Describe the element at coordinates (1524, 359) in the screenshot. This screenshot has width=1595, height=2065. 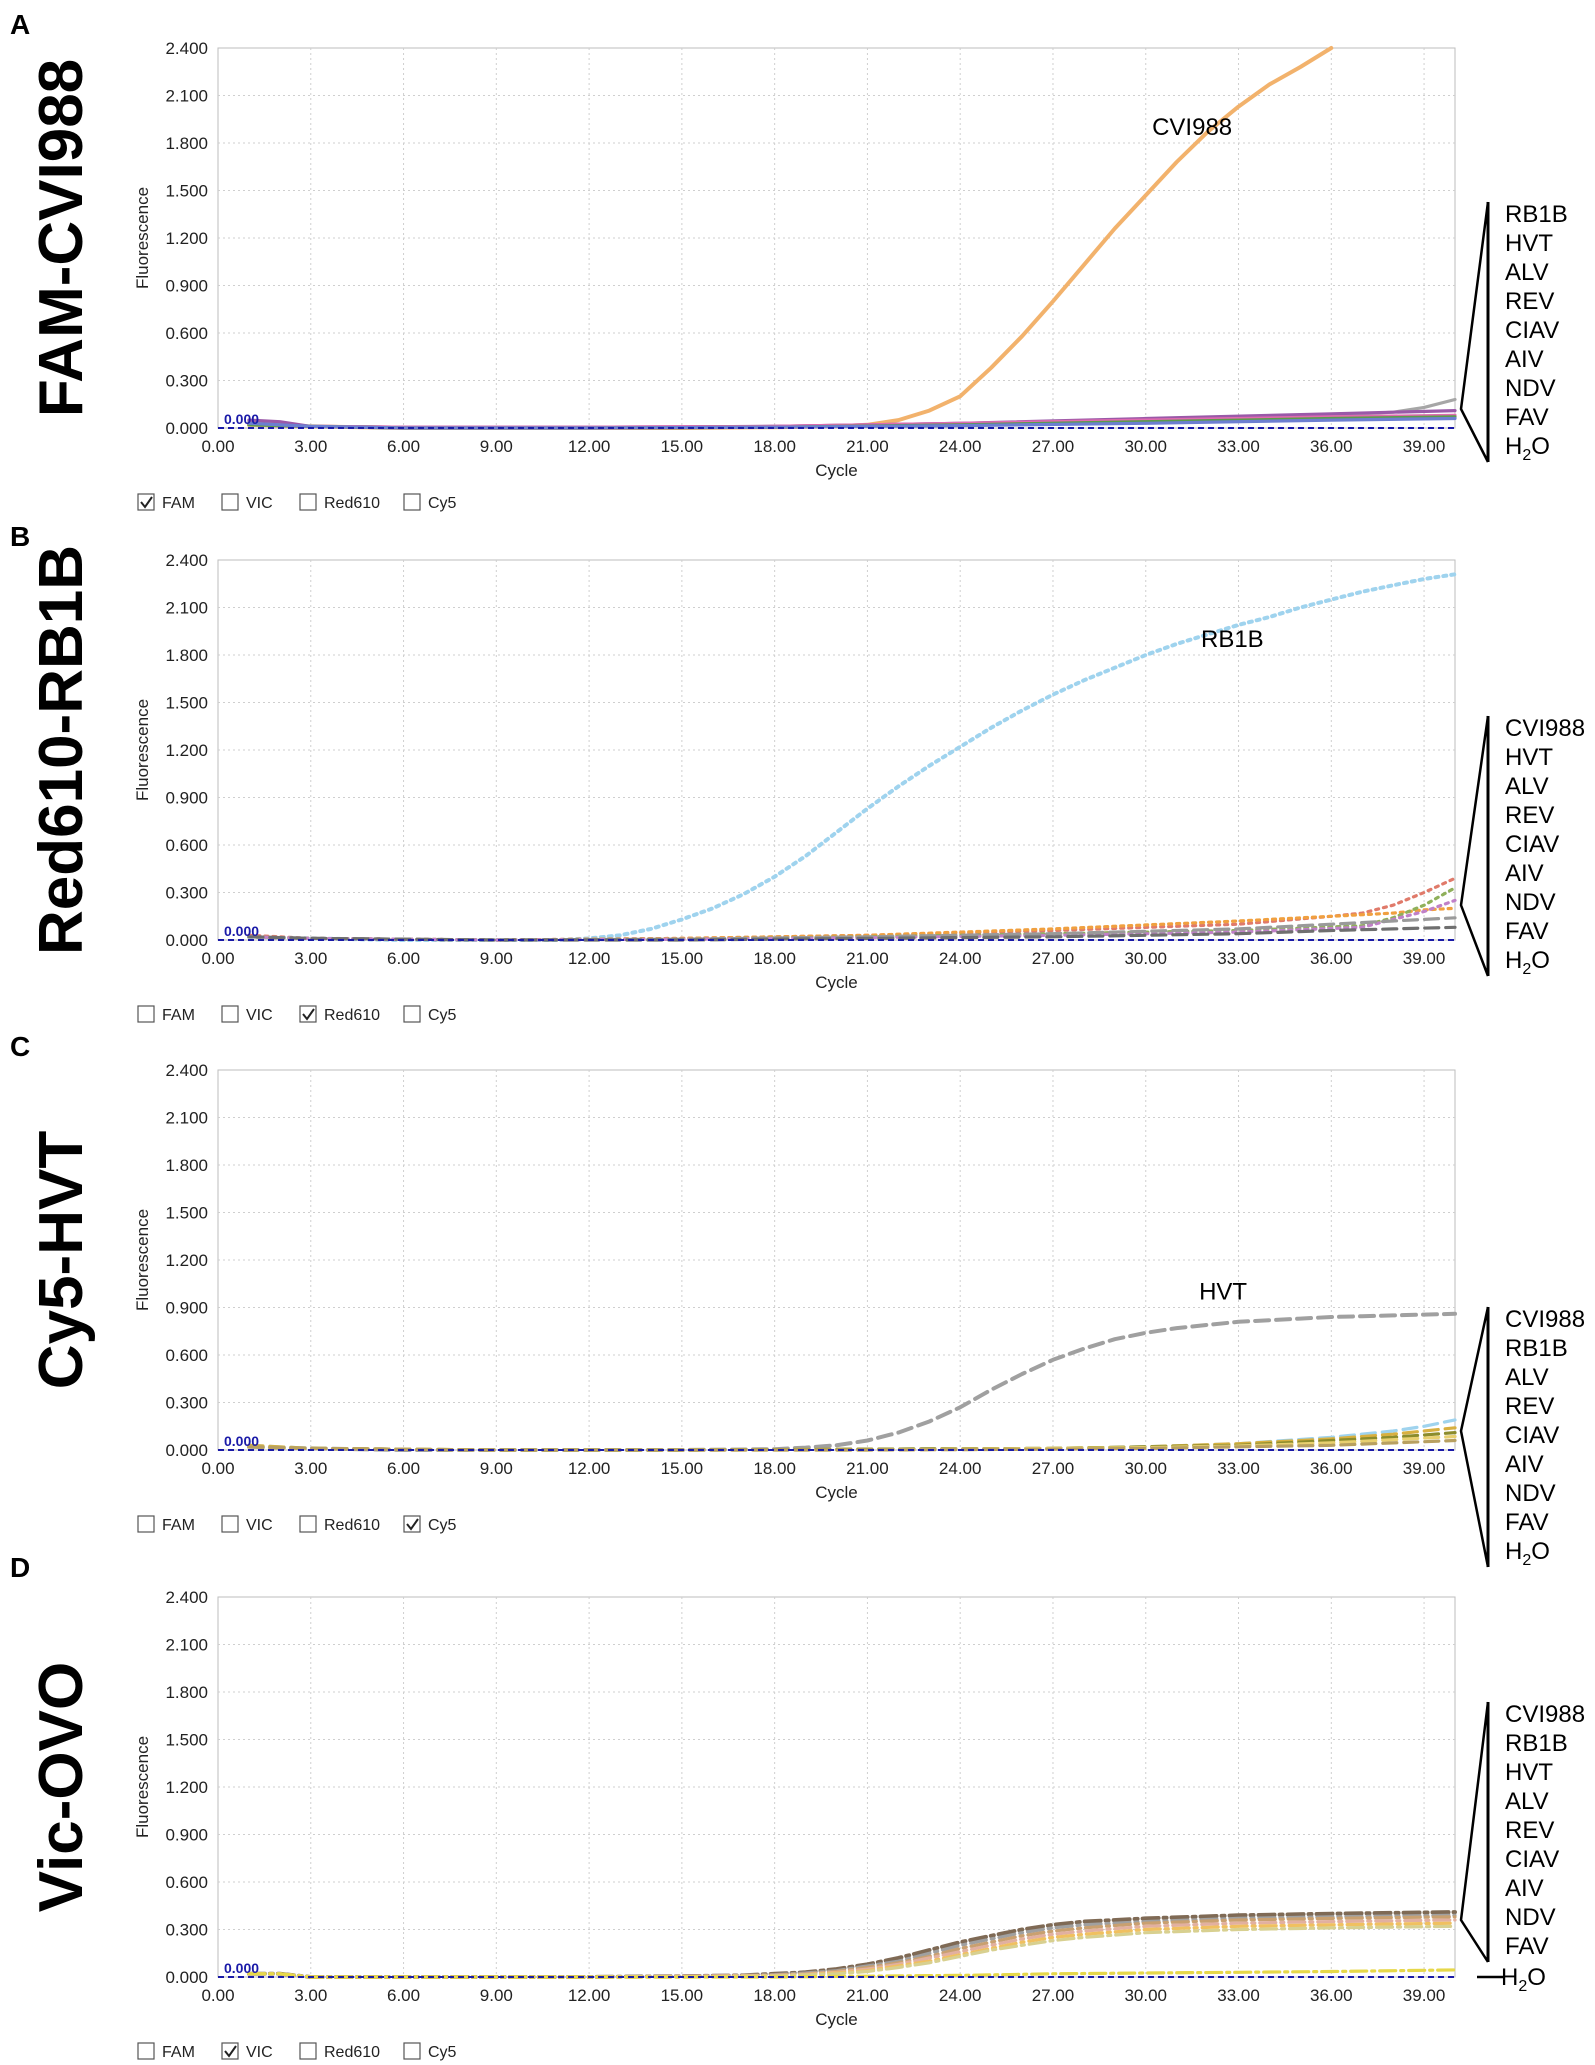
I see `legend-item: AIV` at that location.